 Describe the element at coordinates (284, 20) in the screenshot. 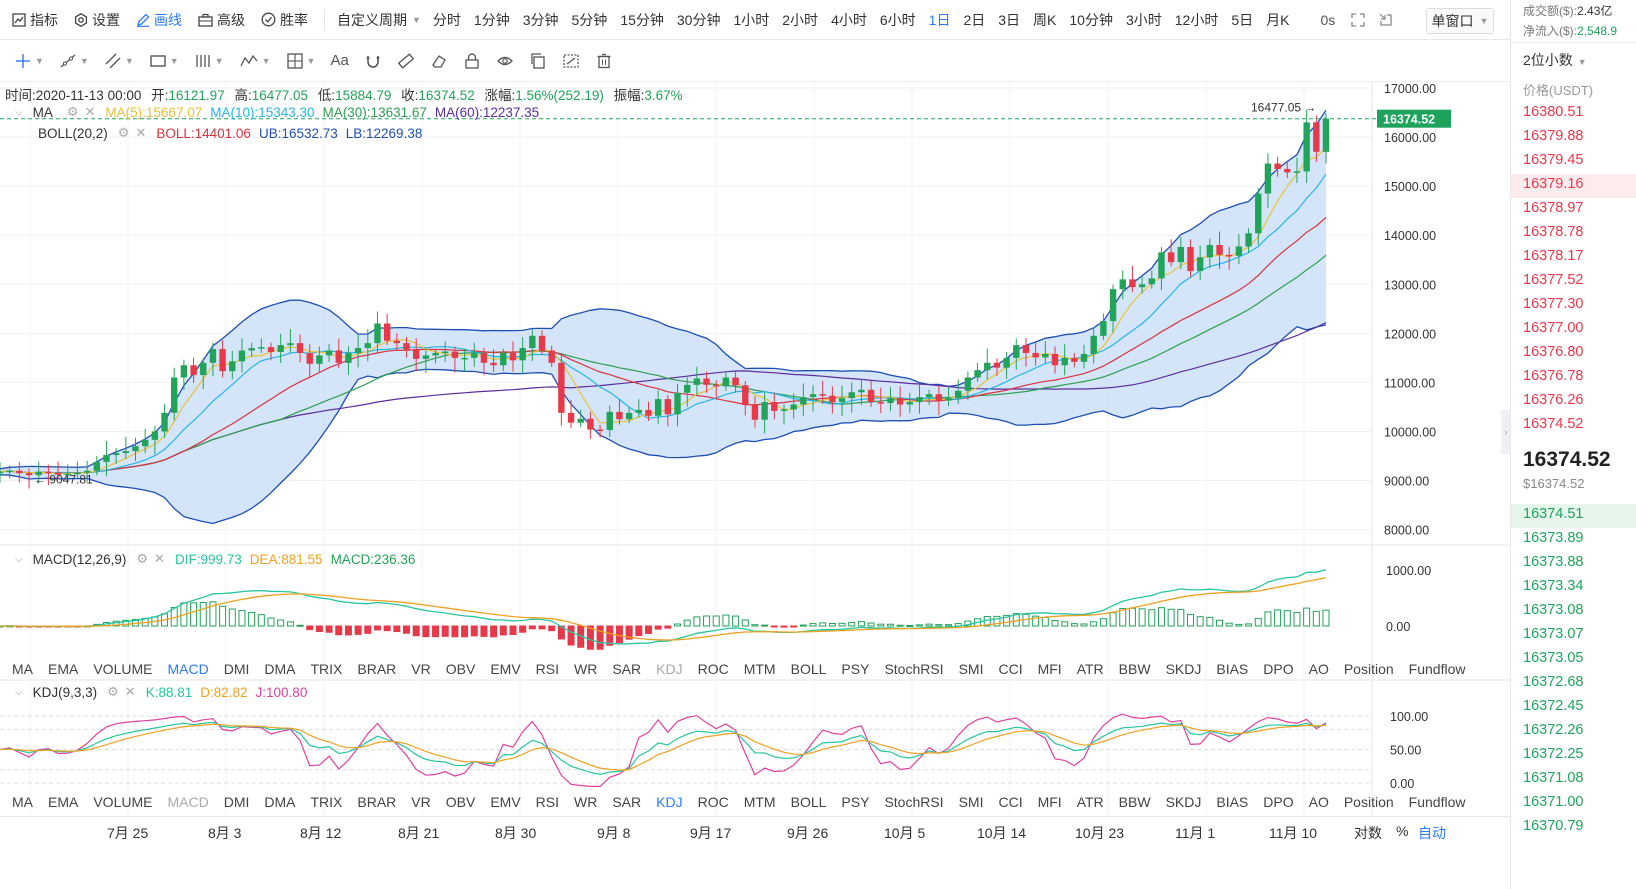

I see `winrate-button: 胜率` at that location.